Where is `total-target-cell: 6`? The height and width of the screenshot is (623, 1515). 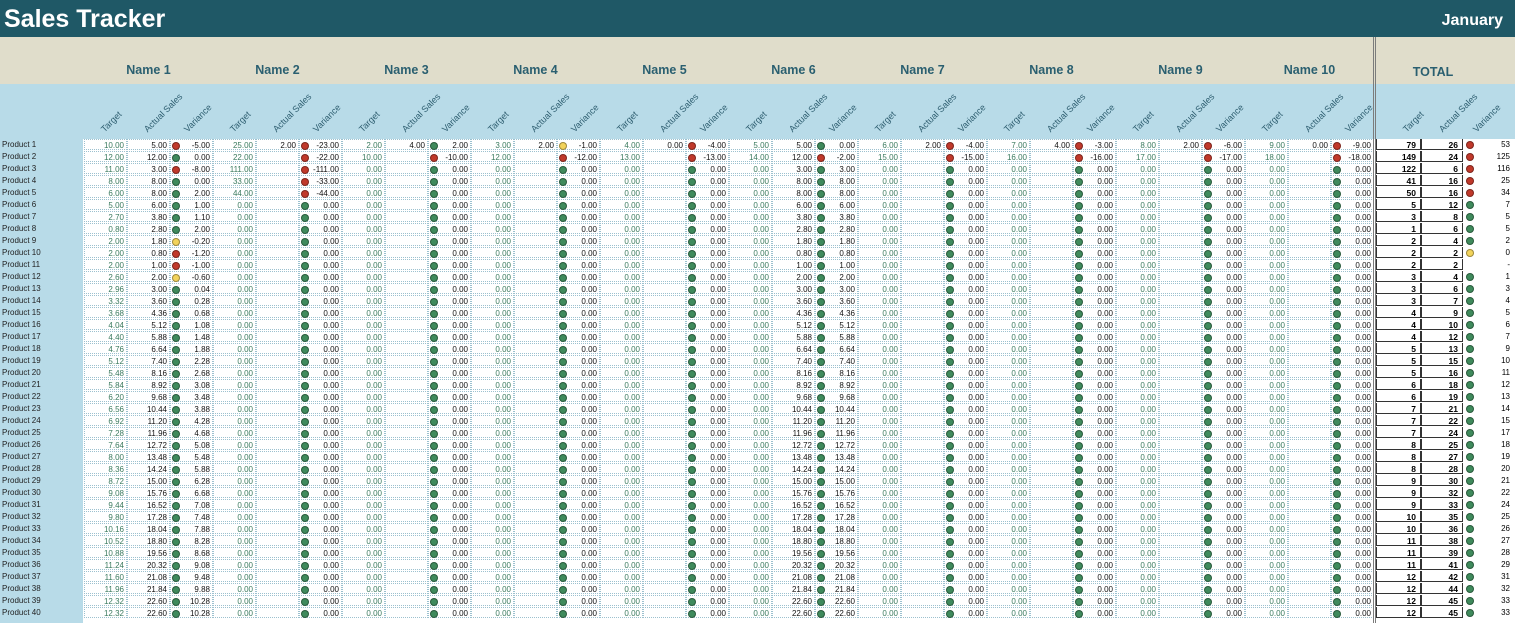
total-target-cell: 6 is located at coordinates (1398, 384).